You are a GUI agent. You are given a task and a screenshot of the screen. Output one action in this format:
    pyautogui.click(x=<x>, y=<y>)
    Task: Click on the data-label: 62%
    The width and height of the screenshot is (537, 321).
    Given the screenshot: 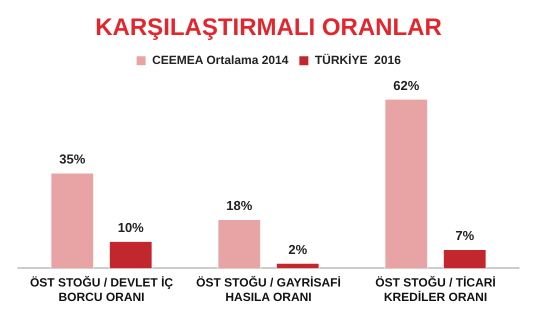 What is the action you would take?
    pyautogui.click(x=406, y=85)
    